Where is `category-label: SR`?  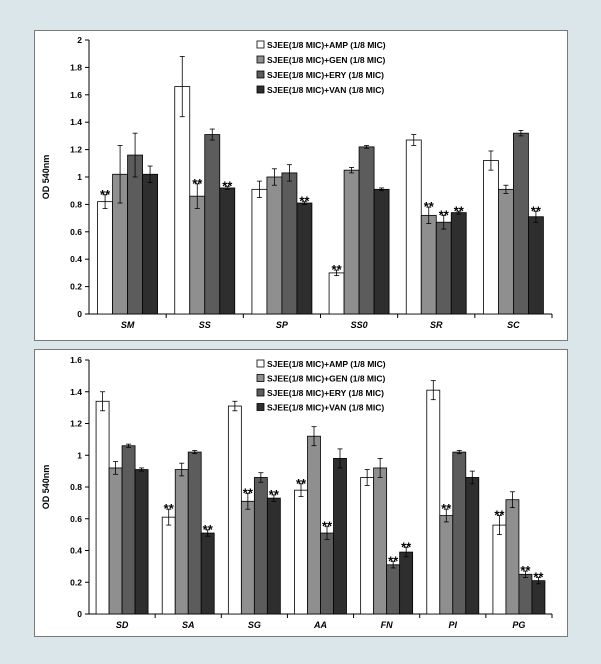 category-label: SR is located at coordinates (436, 325).